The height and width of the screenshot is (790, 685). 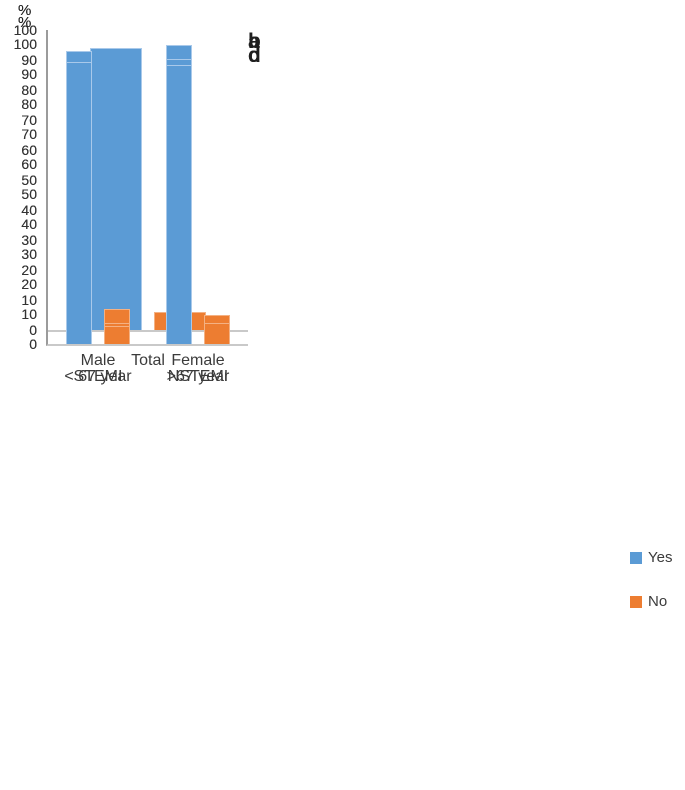 What do you see at coordinates (651, 579) in the screenshot?
I see `legend: Yes No` at bounding box center [651, 579].